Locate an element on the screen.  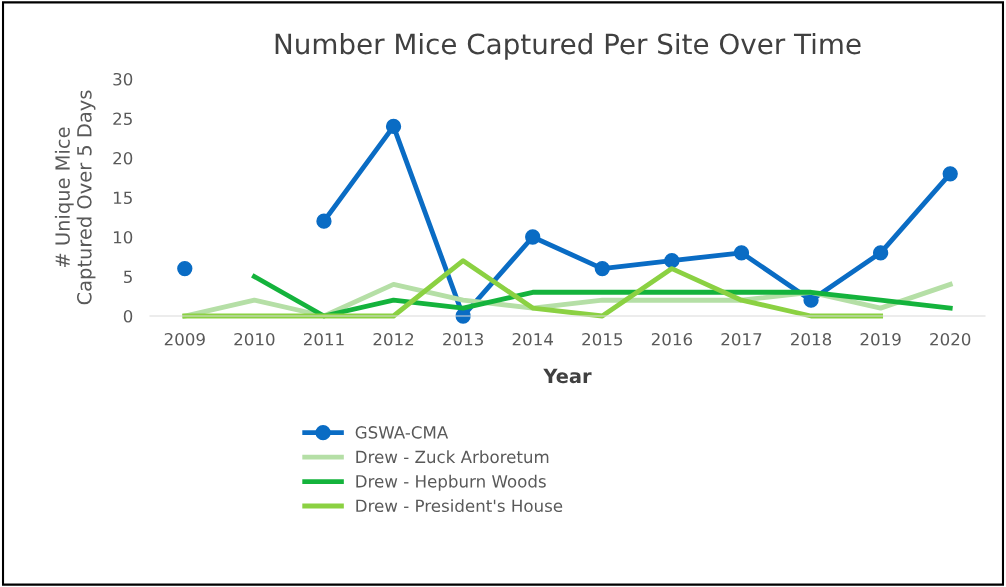
x-tick-label: 2020 is located at coordinates (950, 339).